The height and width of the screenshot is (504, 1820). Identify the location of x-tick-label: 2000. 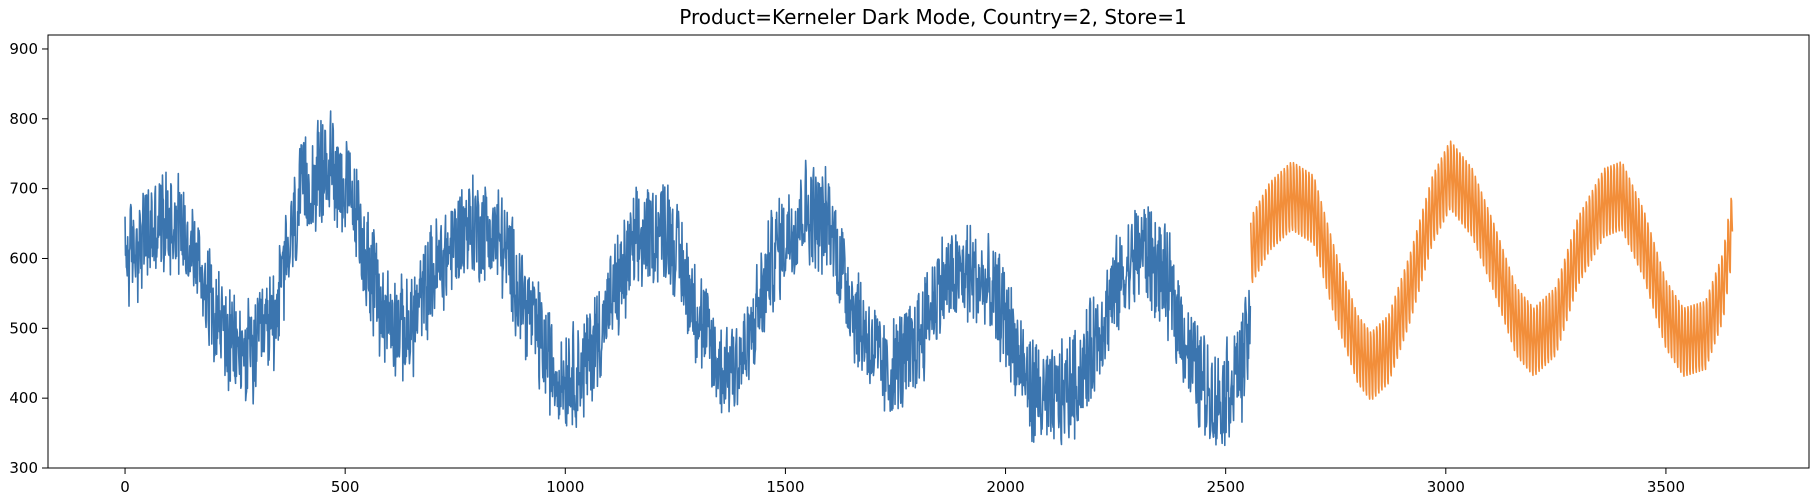
(1005, 487).